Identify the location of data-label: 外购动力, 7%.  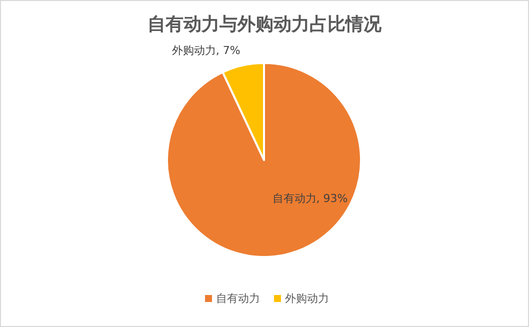
(206, 50).